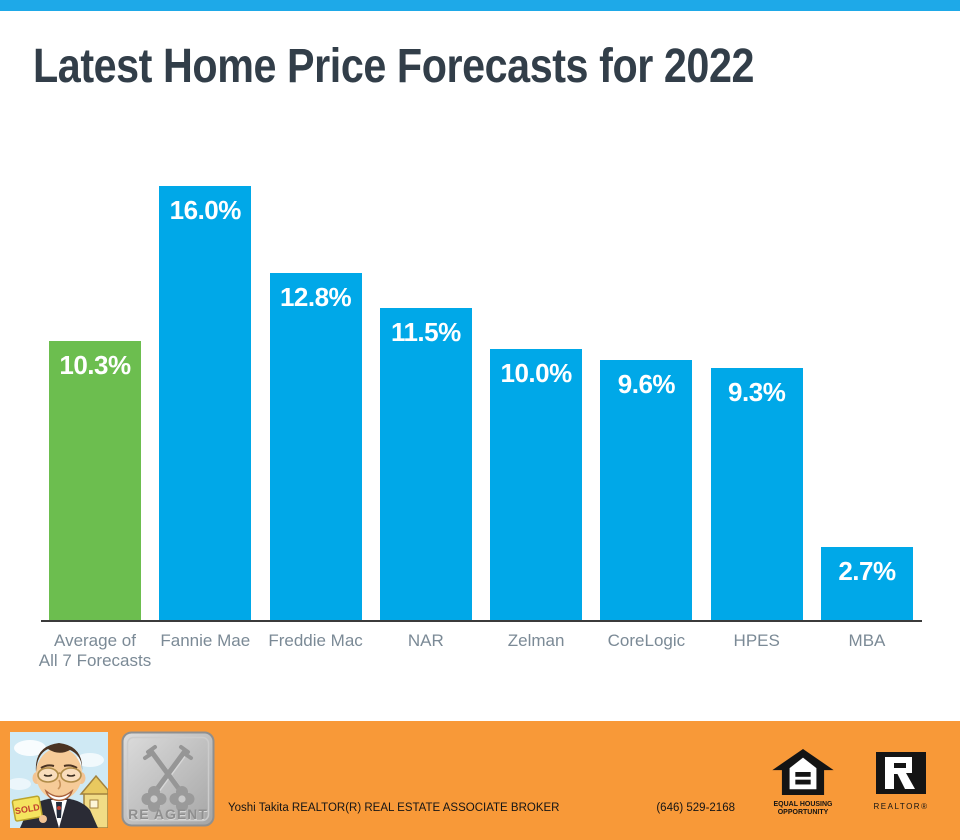 The width and height of the screenshot is (960, 840). I want to click on bar-2: 12.8%, so click(315, 446).